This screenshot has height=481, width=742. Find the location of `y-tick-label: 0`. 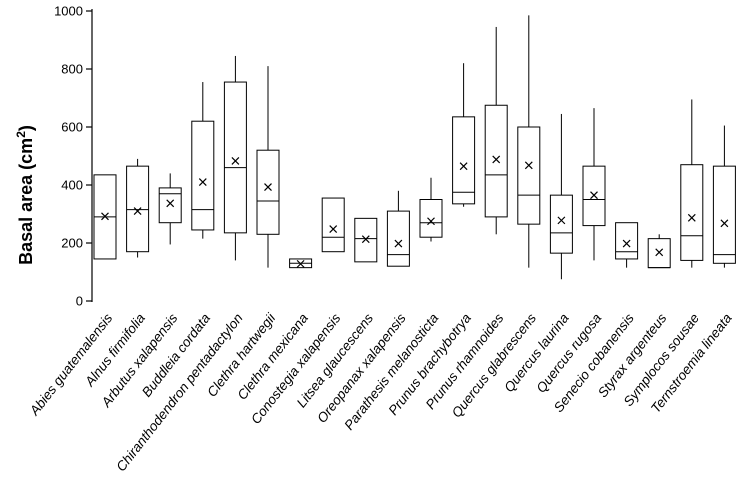

y-tick-label: 0 is located at coordinates (79, 301).